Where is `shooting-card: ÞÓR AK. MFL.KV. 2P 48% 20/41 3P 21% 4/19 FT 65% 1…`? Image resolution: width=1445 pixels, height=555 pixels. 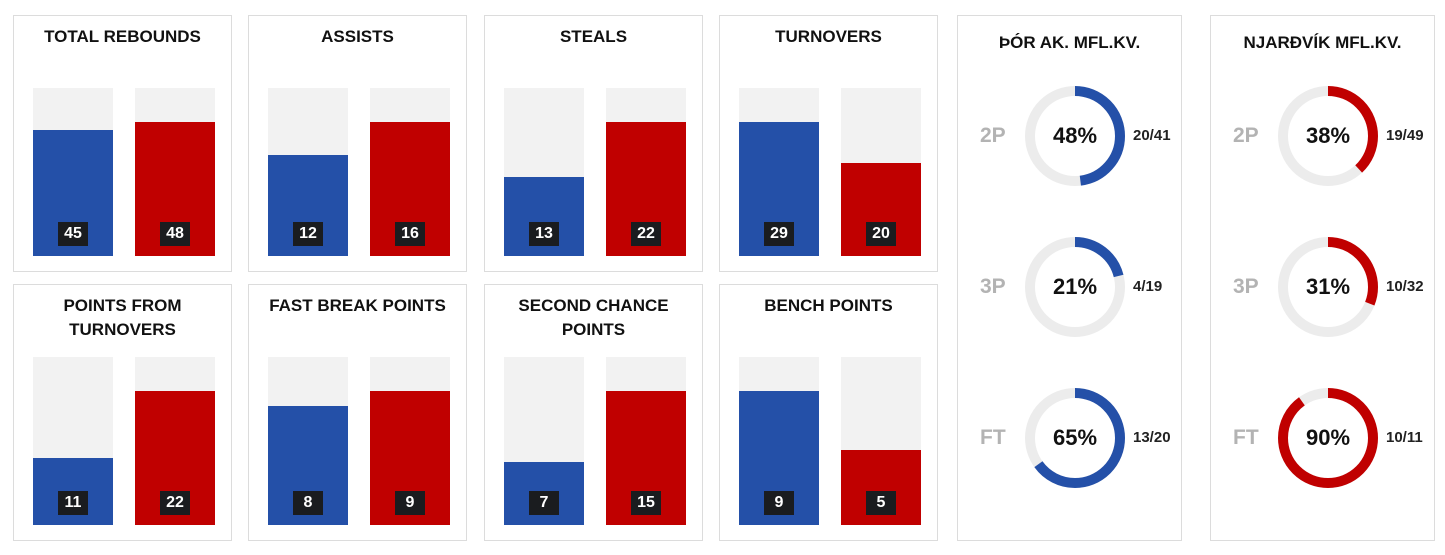
shooting-card: ÞÓR AK. MFL.KV. 2P 48% 20/41 3P 21% 4/19 FT 65% 1… is located at coordinates (1069, 278).